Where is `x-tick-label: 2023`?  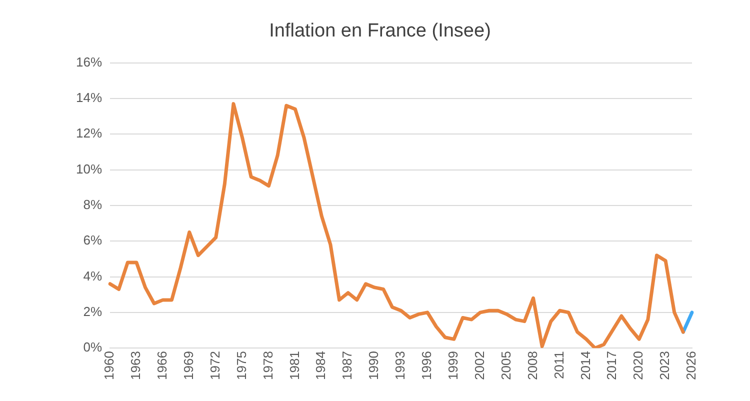 x-tick-label: 2023 is located at coordinates (664, 365).